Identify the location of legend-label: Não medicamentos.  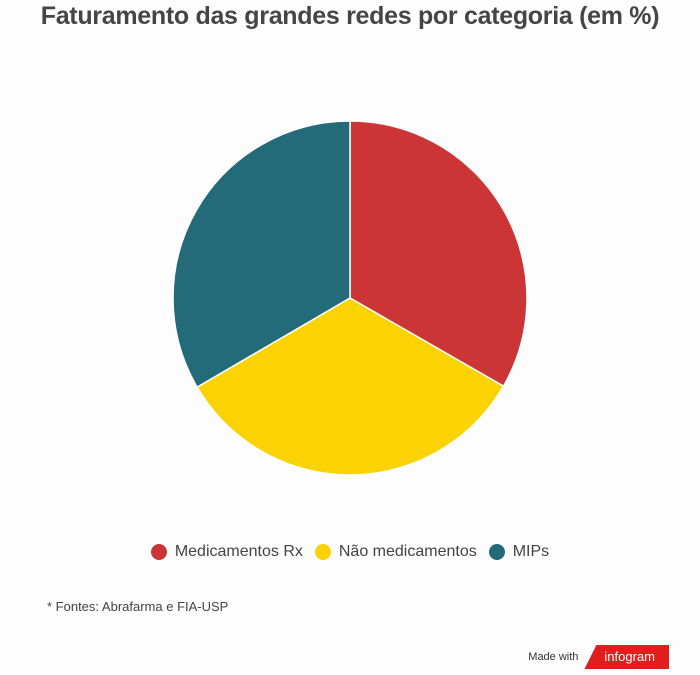
(407, 551).